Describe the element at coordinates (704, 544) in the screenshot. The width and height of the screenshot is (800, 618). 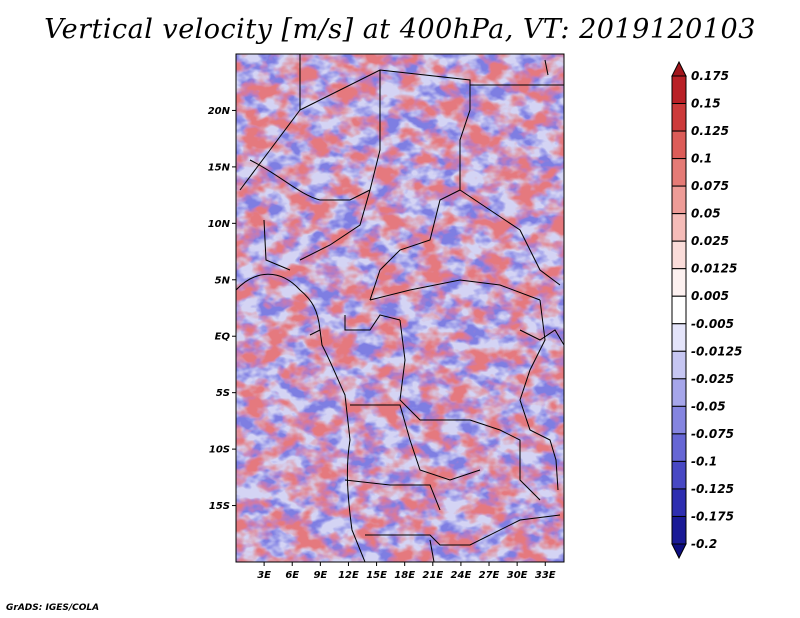
I see `colorbar-level-label: -0.2` at that location.